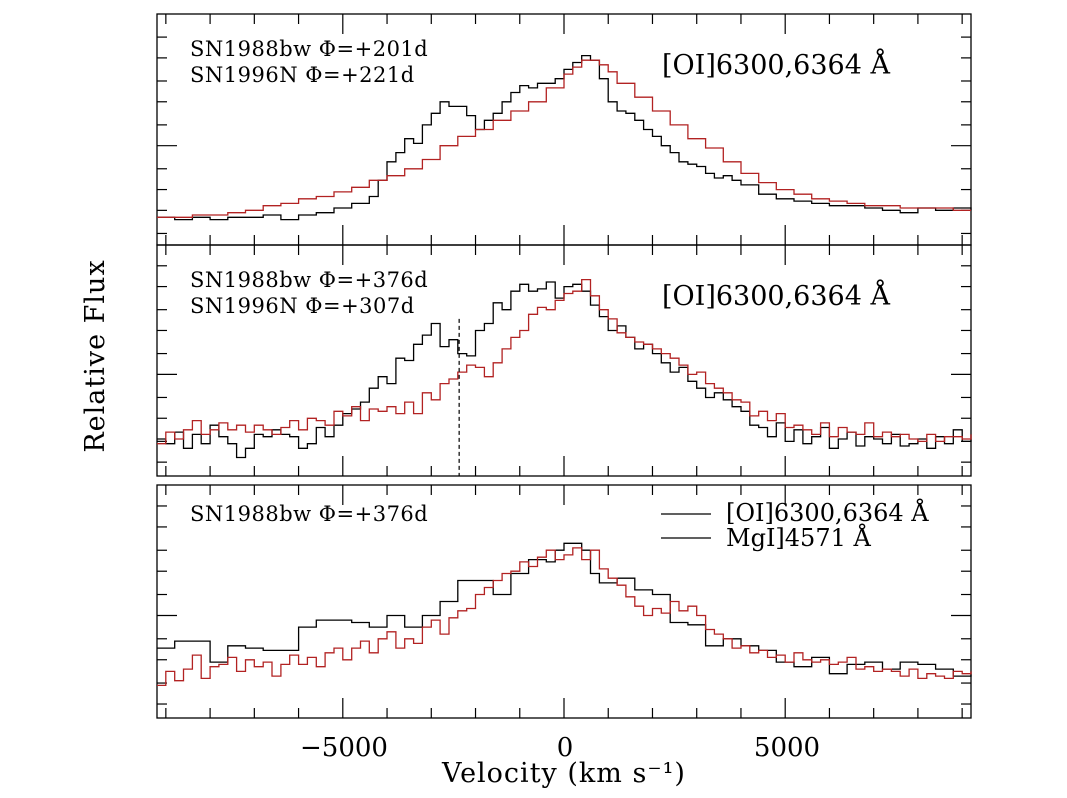 The image size is (1067, 798). I want to click on y-axis-title: Relative Flux, so click(95, 355).